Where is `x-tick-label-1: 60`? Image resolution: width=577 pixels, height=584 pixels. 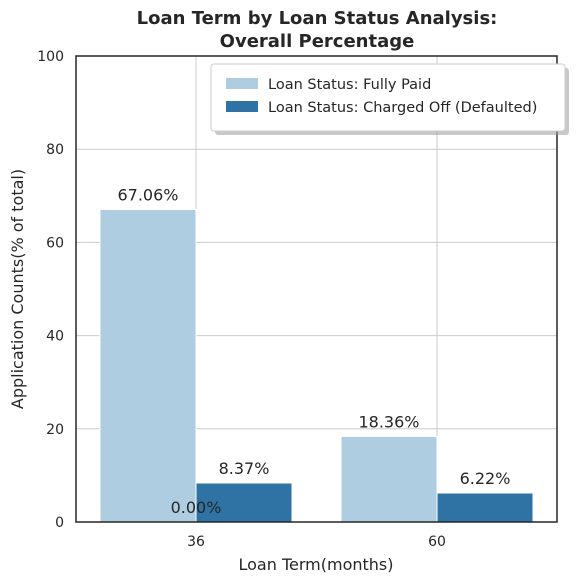
x-tick-label-1: 60 is located at coordinates (437, 542).